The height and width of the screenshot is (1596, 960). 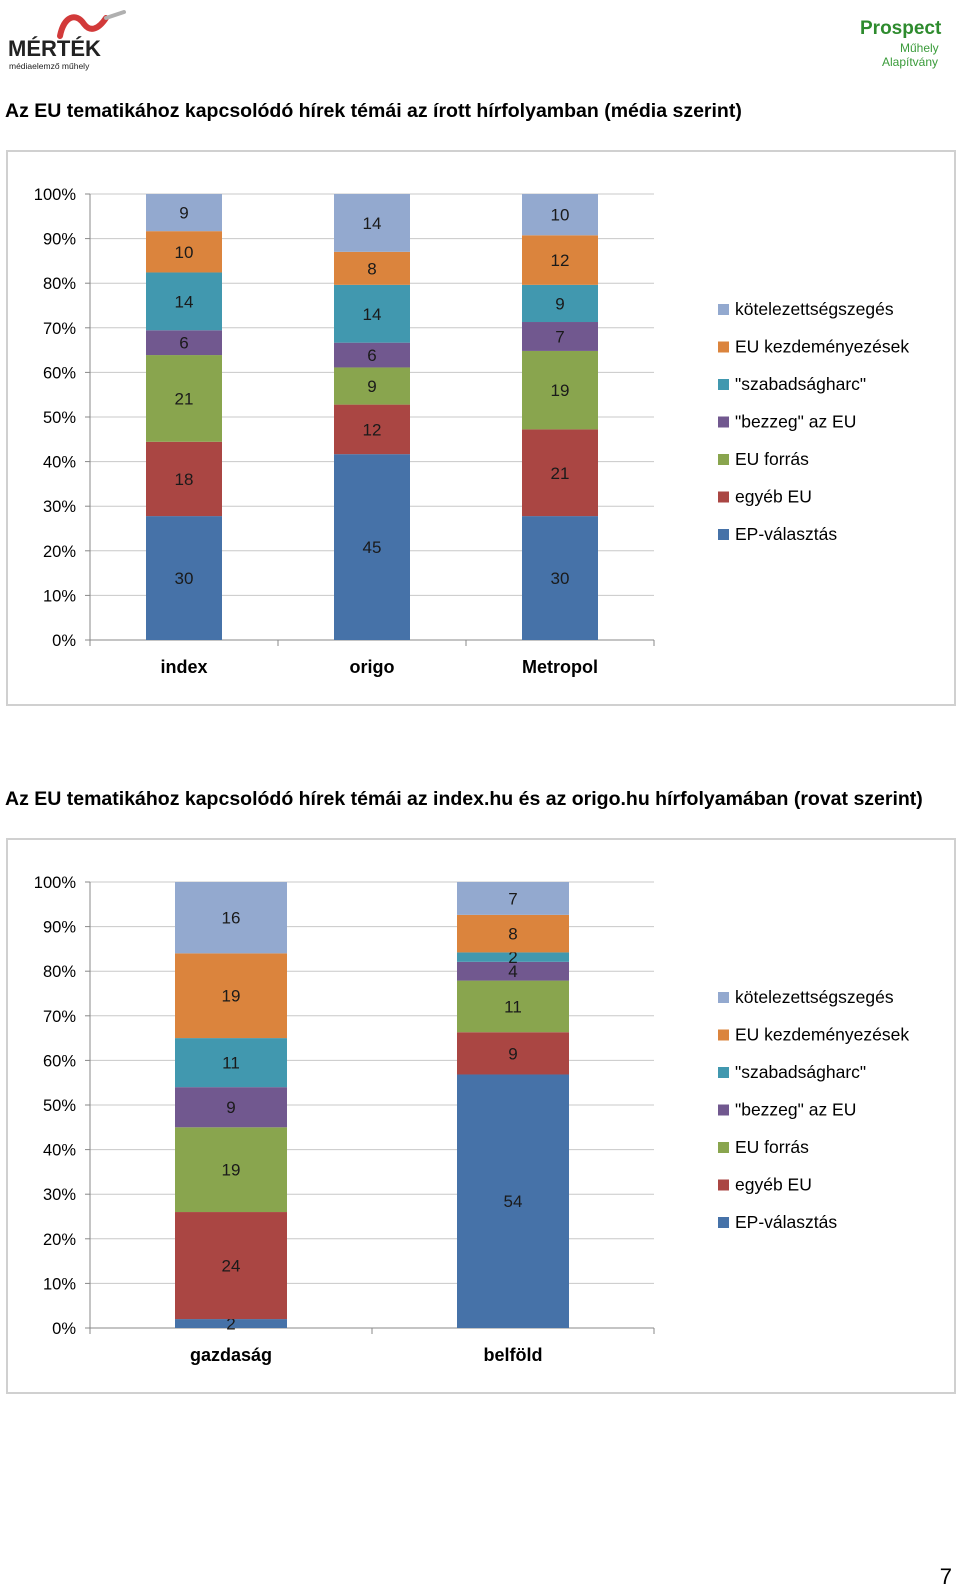 What do you see at coordinates (786, 1222) in the screenshot?
I see `chart-2-legend-label: EP-választás` at bounding box center [786, 1222].